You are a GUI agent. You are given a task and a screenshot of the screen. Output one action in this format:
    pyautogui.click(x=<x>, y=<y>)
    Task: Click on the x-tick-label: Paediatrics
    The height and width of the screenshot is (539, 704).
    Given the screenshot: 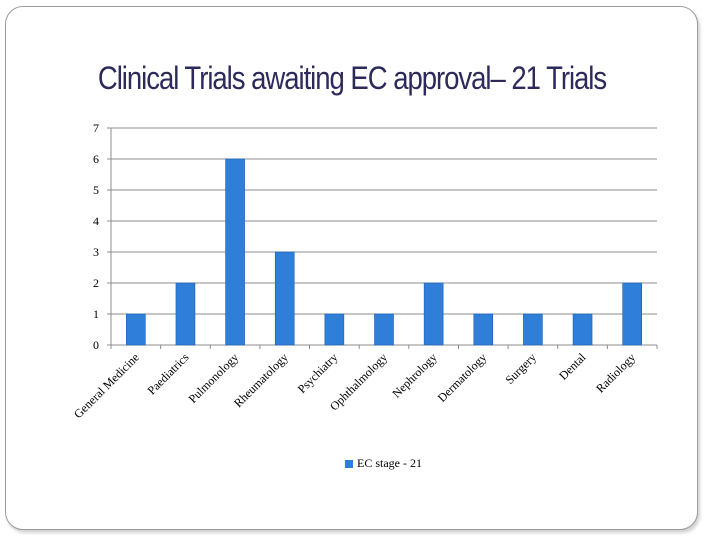 What is the action you would take?
    pyautogui.click(x=167, y=373)
    